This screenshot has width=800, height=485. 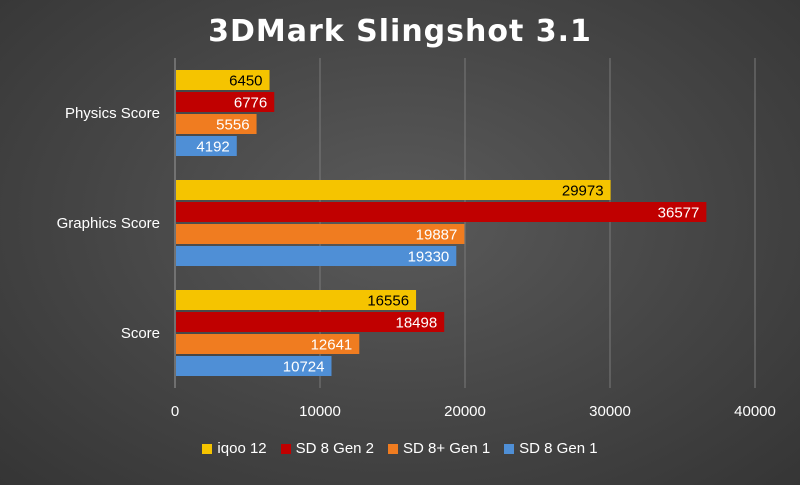 I want to click on data-label: 6776, so click(x=250, y=103).